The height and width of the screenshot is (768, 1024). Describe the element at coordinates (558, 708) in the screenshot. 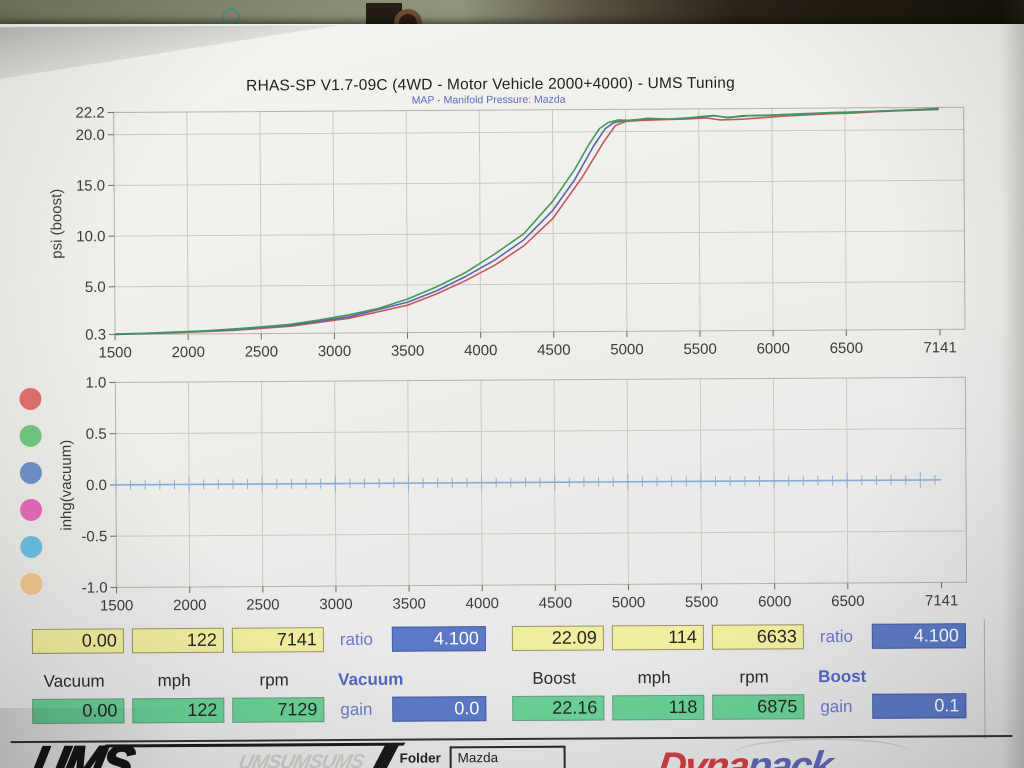

I see `boost-current-value: 22.16` at that location.